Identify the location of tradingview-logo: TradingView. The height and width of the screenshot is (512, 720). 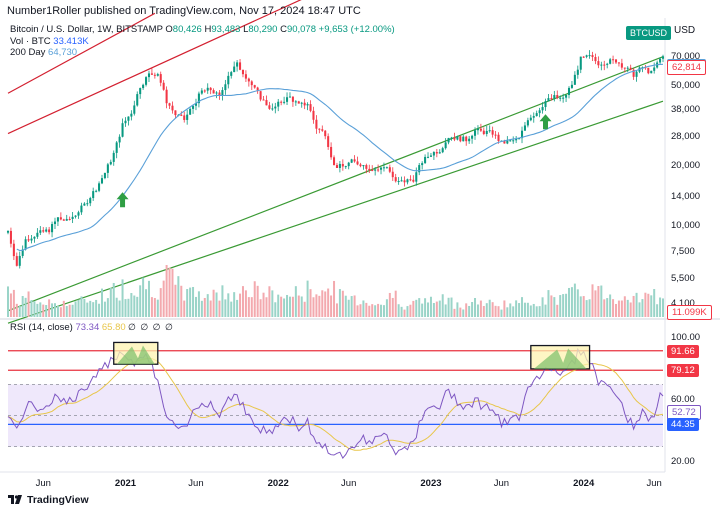
(48, 500).